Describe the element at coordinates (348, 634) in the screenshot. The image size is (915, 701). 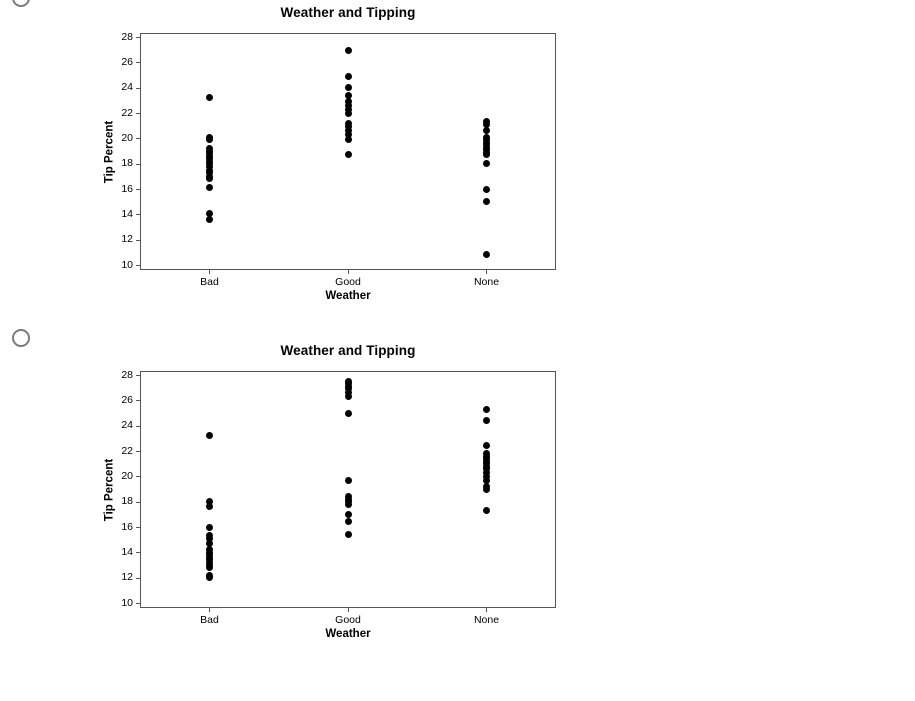
I see `x-axis-label: Weather` at that location.